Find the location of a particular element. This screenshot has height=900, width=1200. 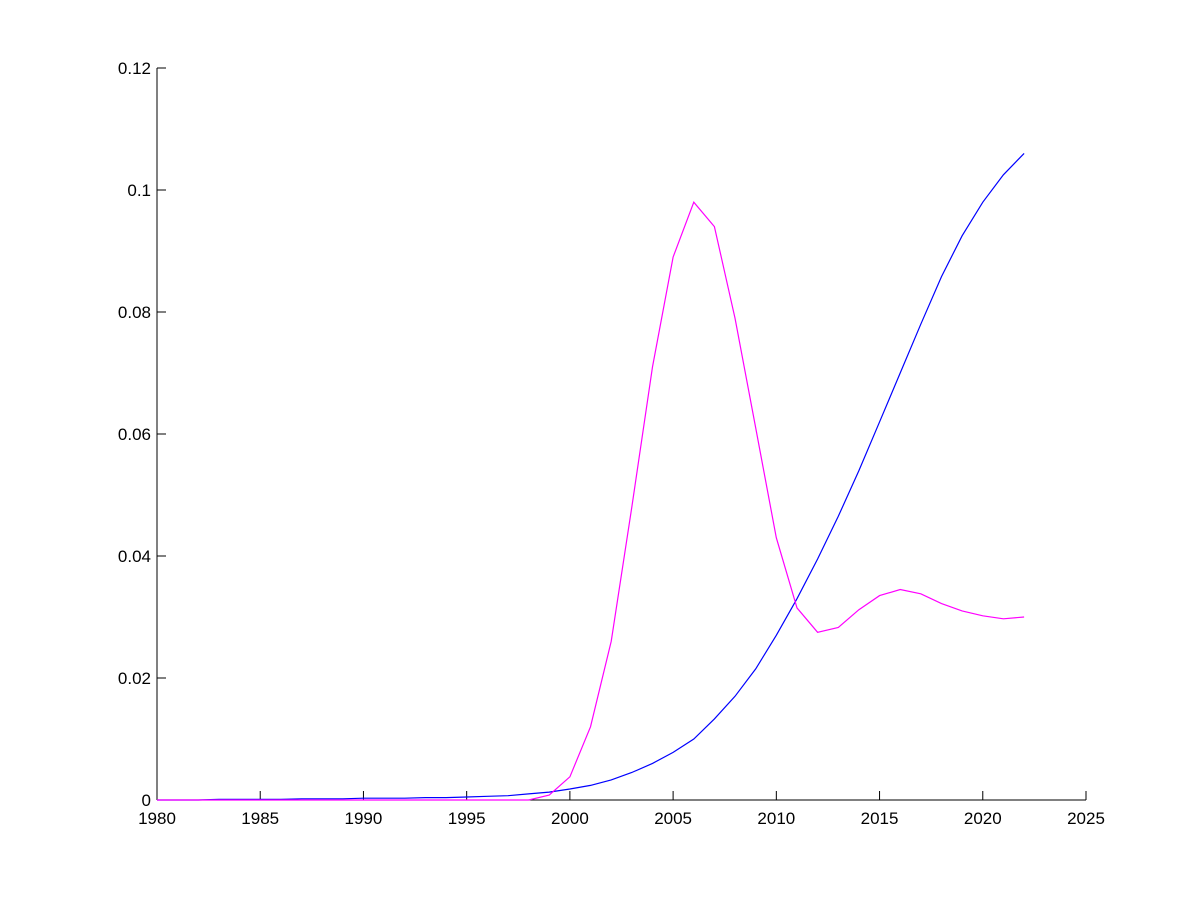

x-tick-label: 1995 is located at coordinates (467, 818).